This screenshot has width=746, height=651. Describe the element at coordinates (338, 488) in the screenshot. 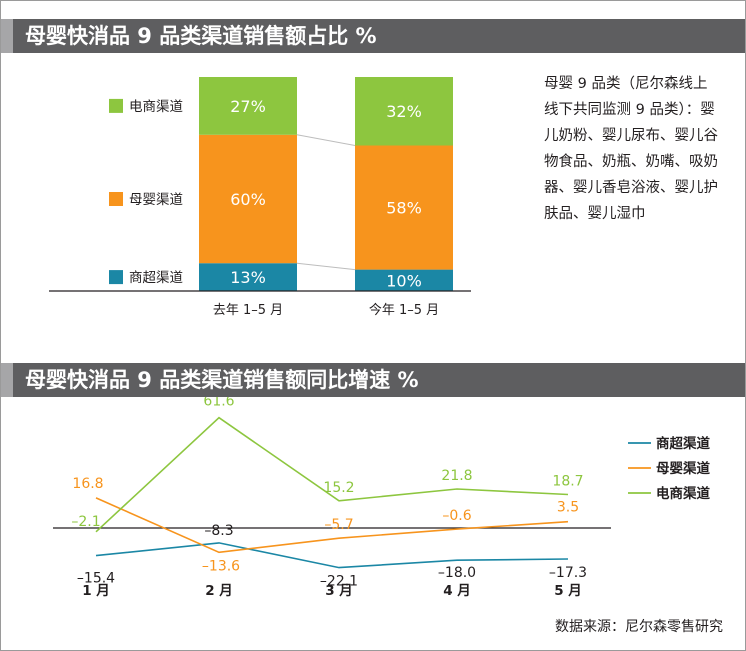

I see `data-label: 15.2` at that location.